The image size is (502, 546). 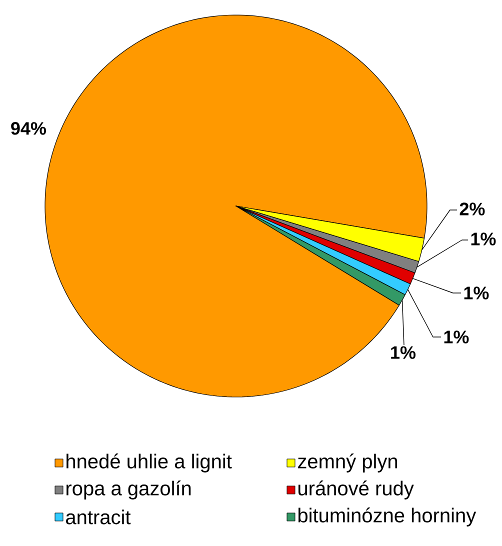 I want to click on legend-label: uránové rudy, so click(x=356, y=490).